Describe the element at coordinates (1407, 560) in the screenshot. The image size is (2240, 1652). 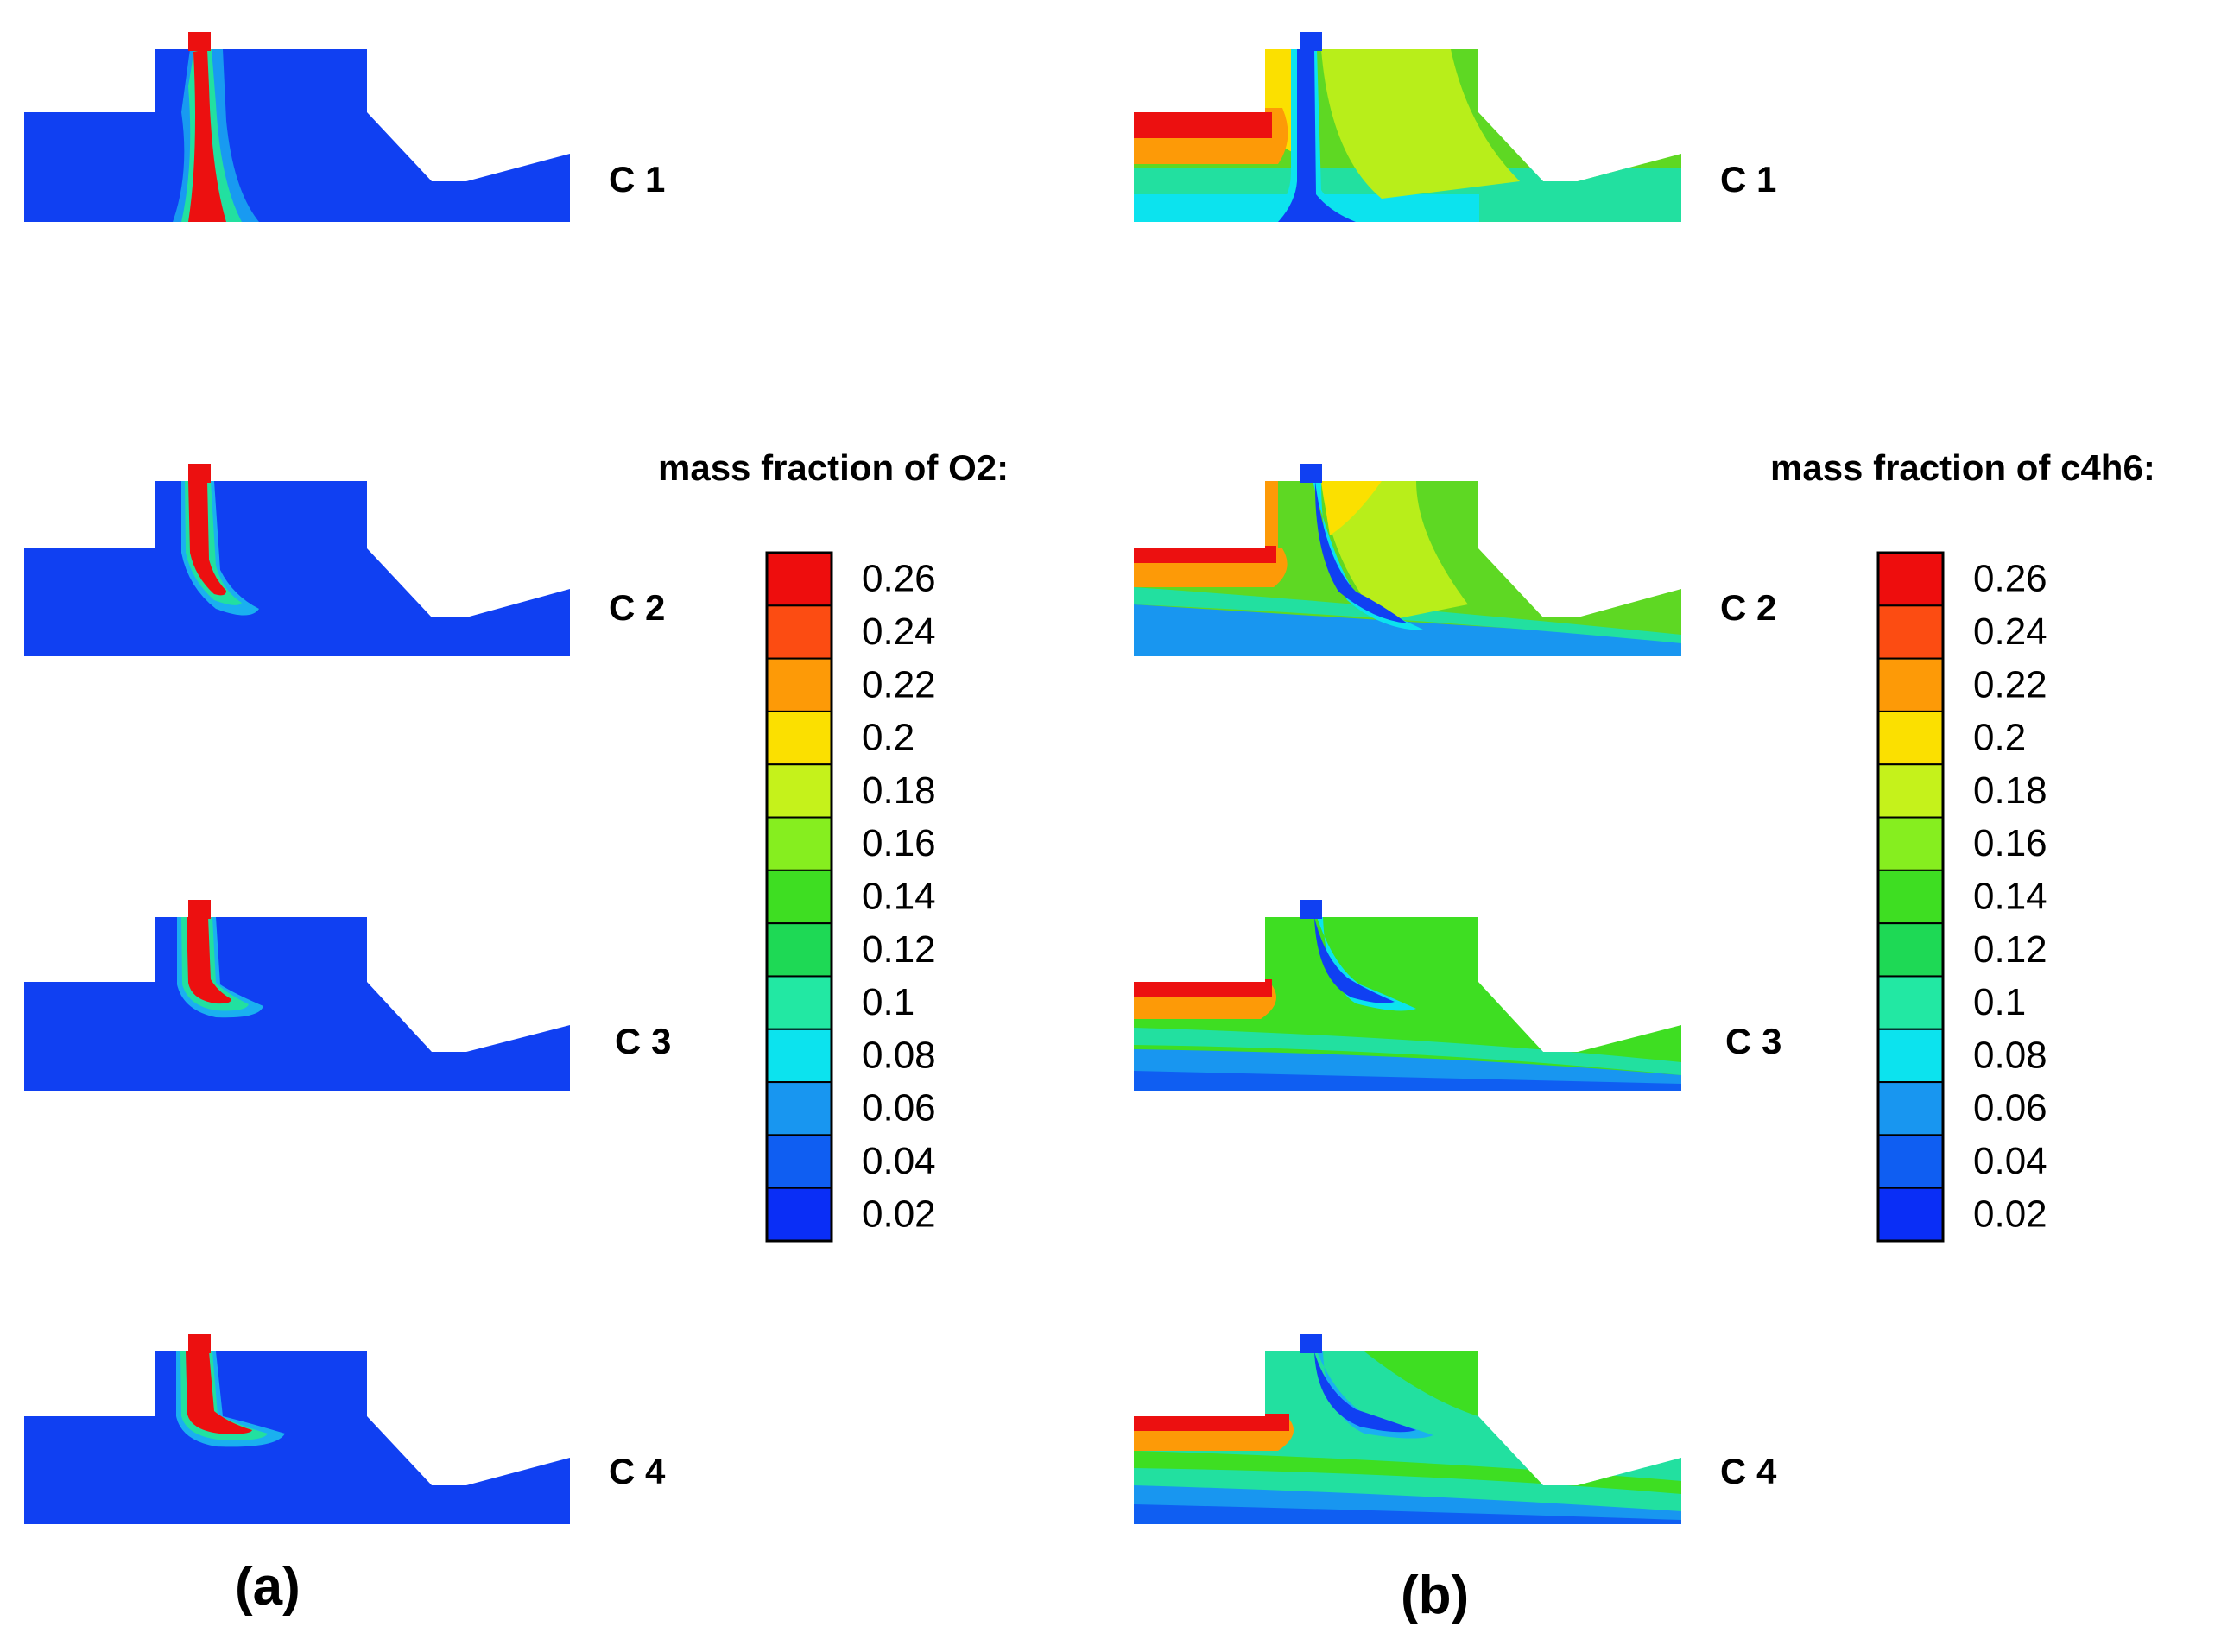
I see `c4h6-contour-c2` at that location.